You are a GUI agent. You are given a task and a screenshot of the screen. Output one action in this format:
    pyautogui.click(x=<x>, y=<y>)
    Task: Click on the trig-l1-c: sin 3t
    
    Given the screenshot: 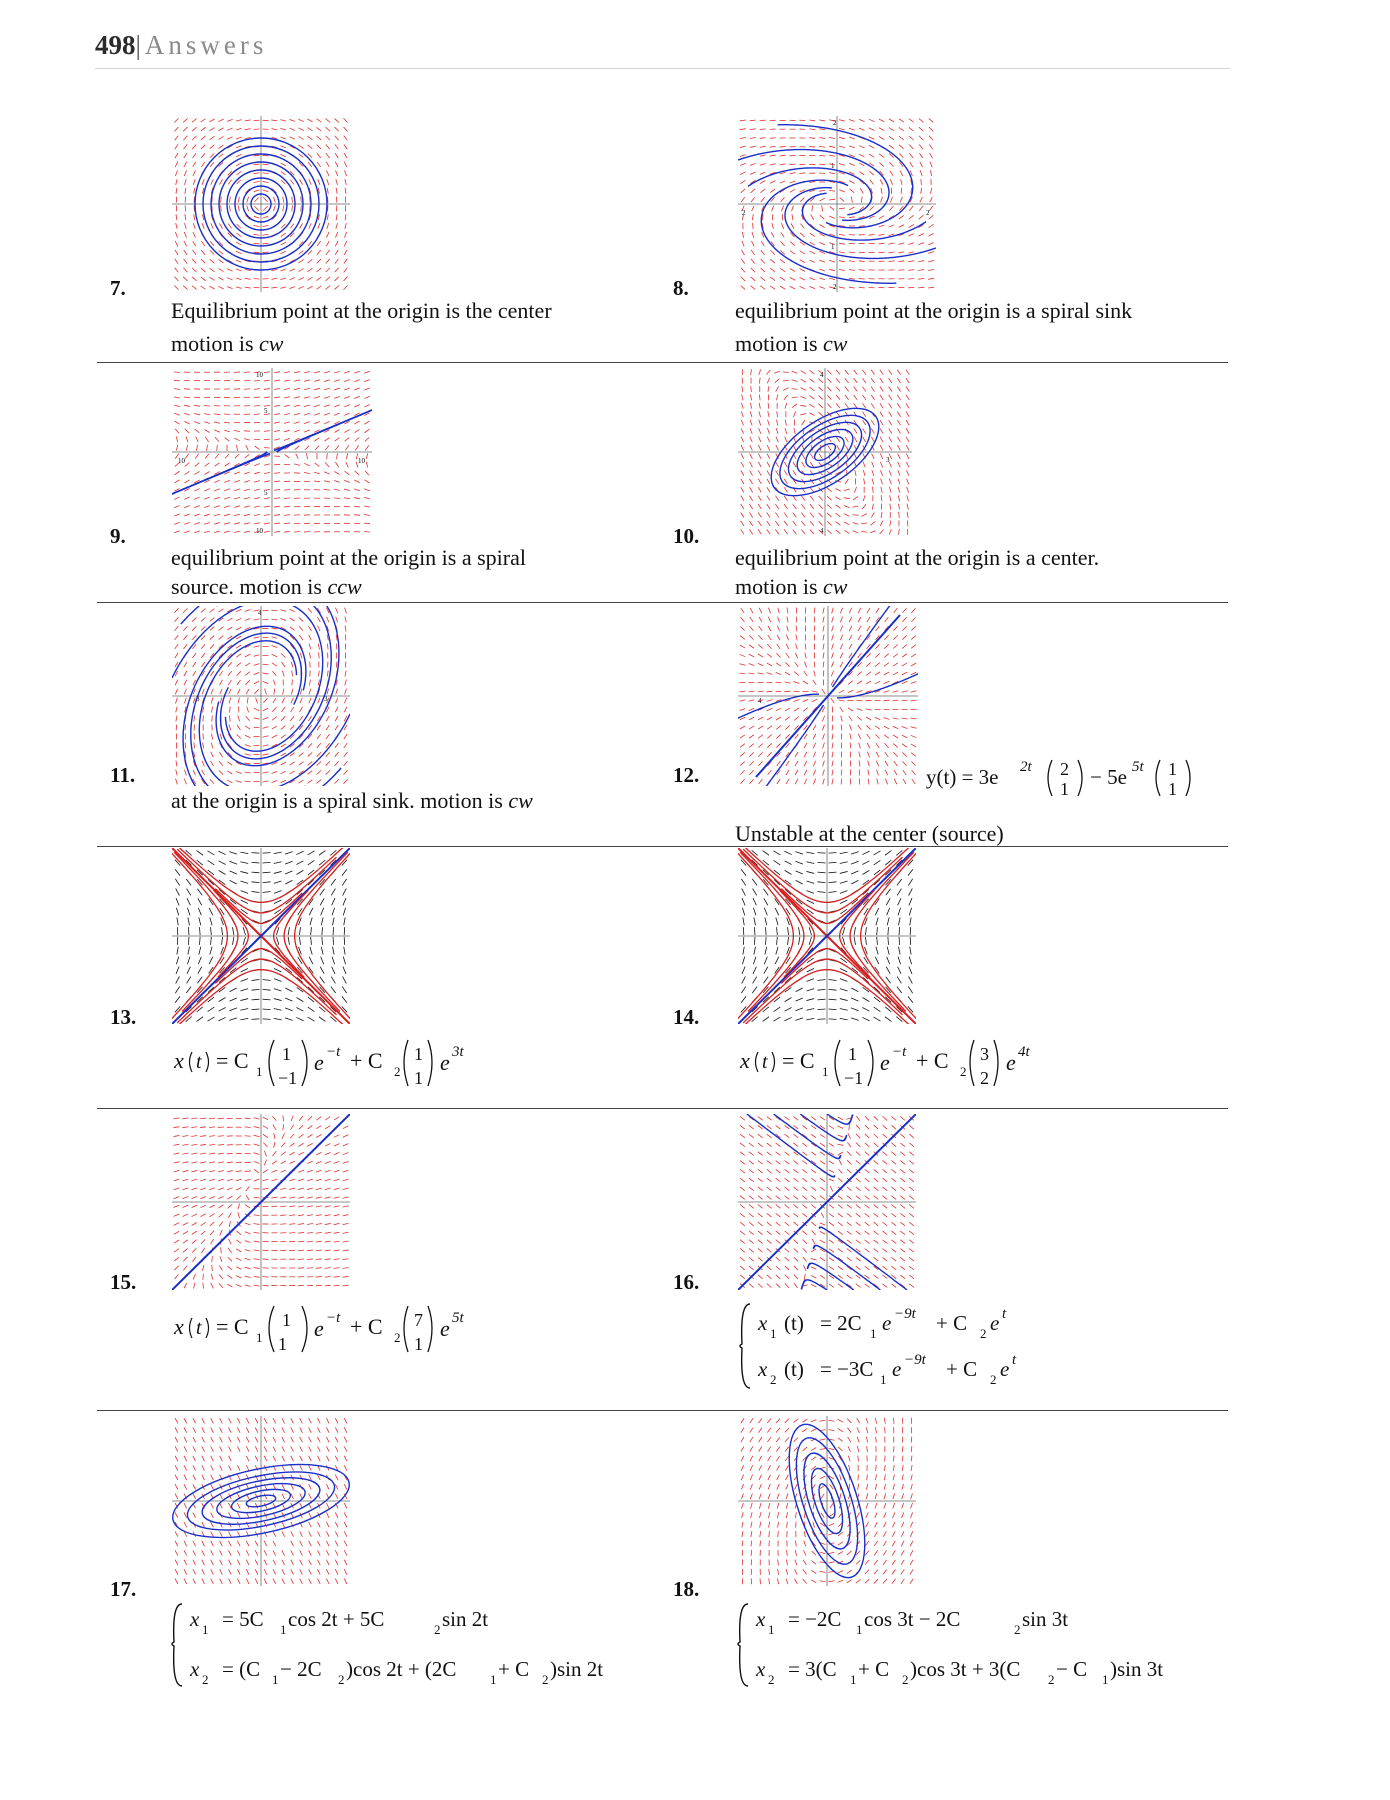 What is the action you would take?
    pyautogui.click(x=1045, y=1619)
    